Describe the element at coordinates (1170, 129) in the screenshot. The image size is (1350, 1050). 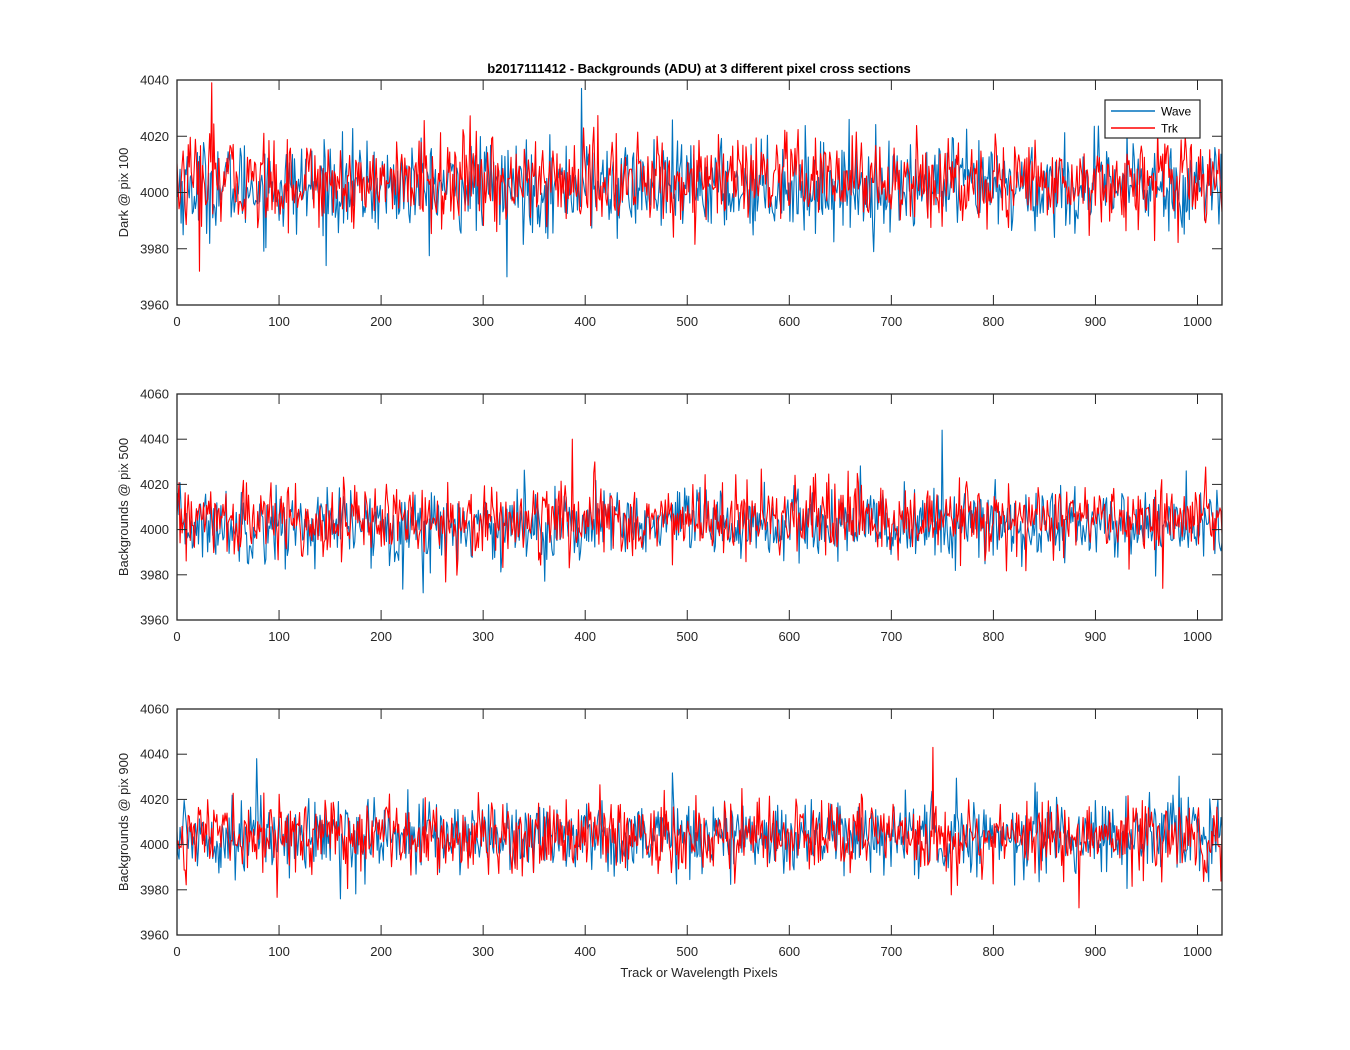
I see `legend-label-trk: Trk` at that location.